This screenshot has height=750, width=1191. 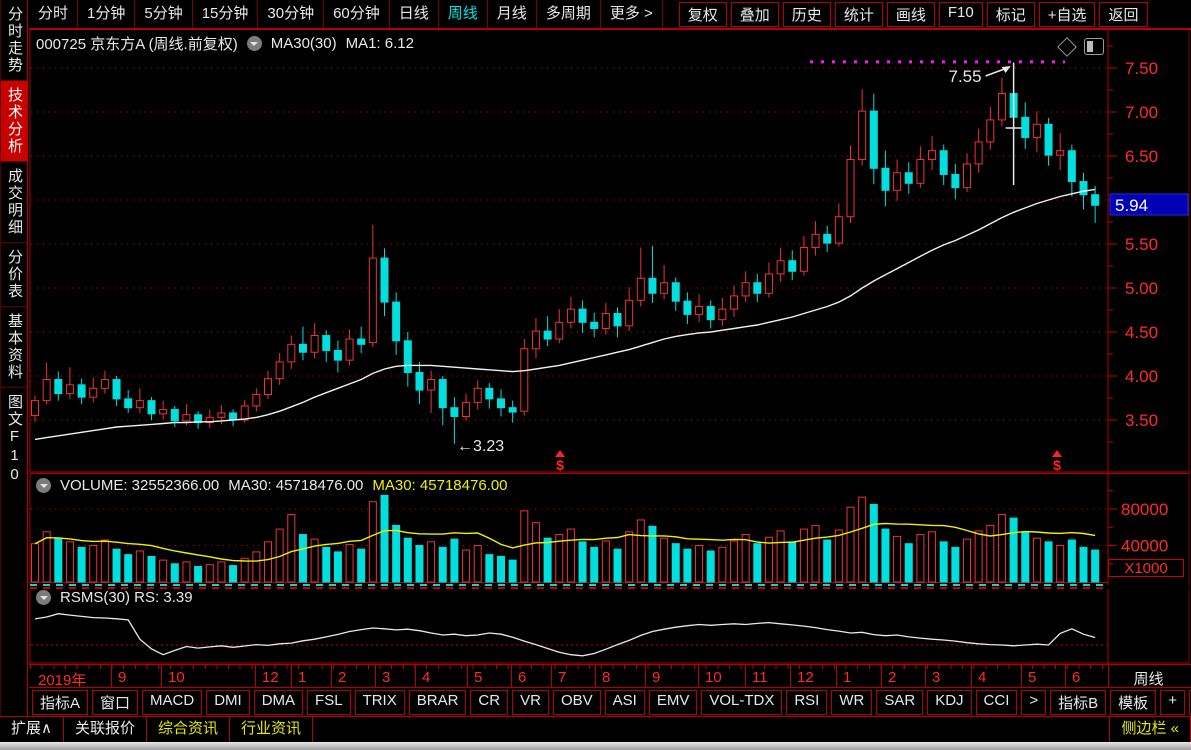 What do you see at coordinates (805, 677) in the screenshot?
I see `month-label: 12` at bounding box center [805, 677].